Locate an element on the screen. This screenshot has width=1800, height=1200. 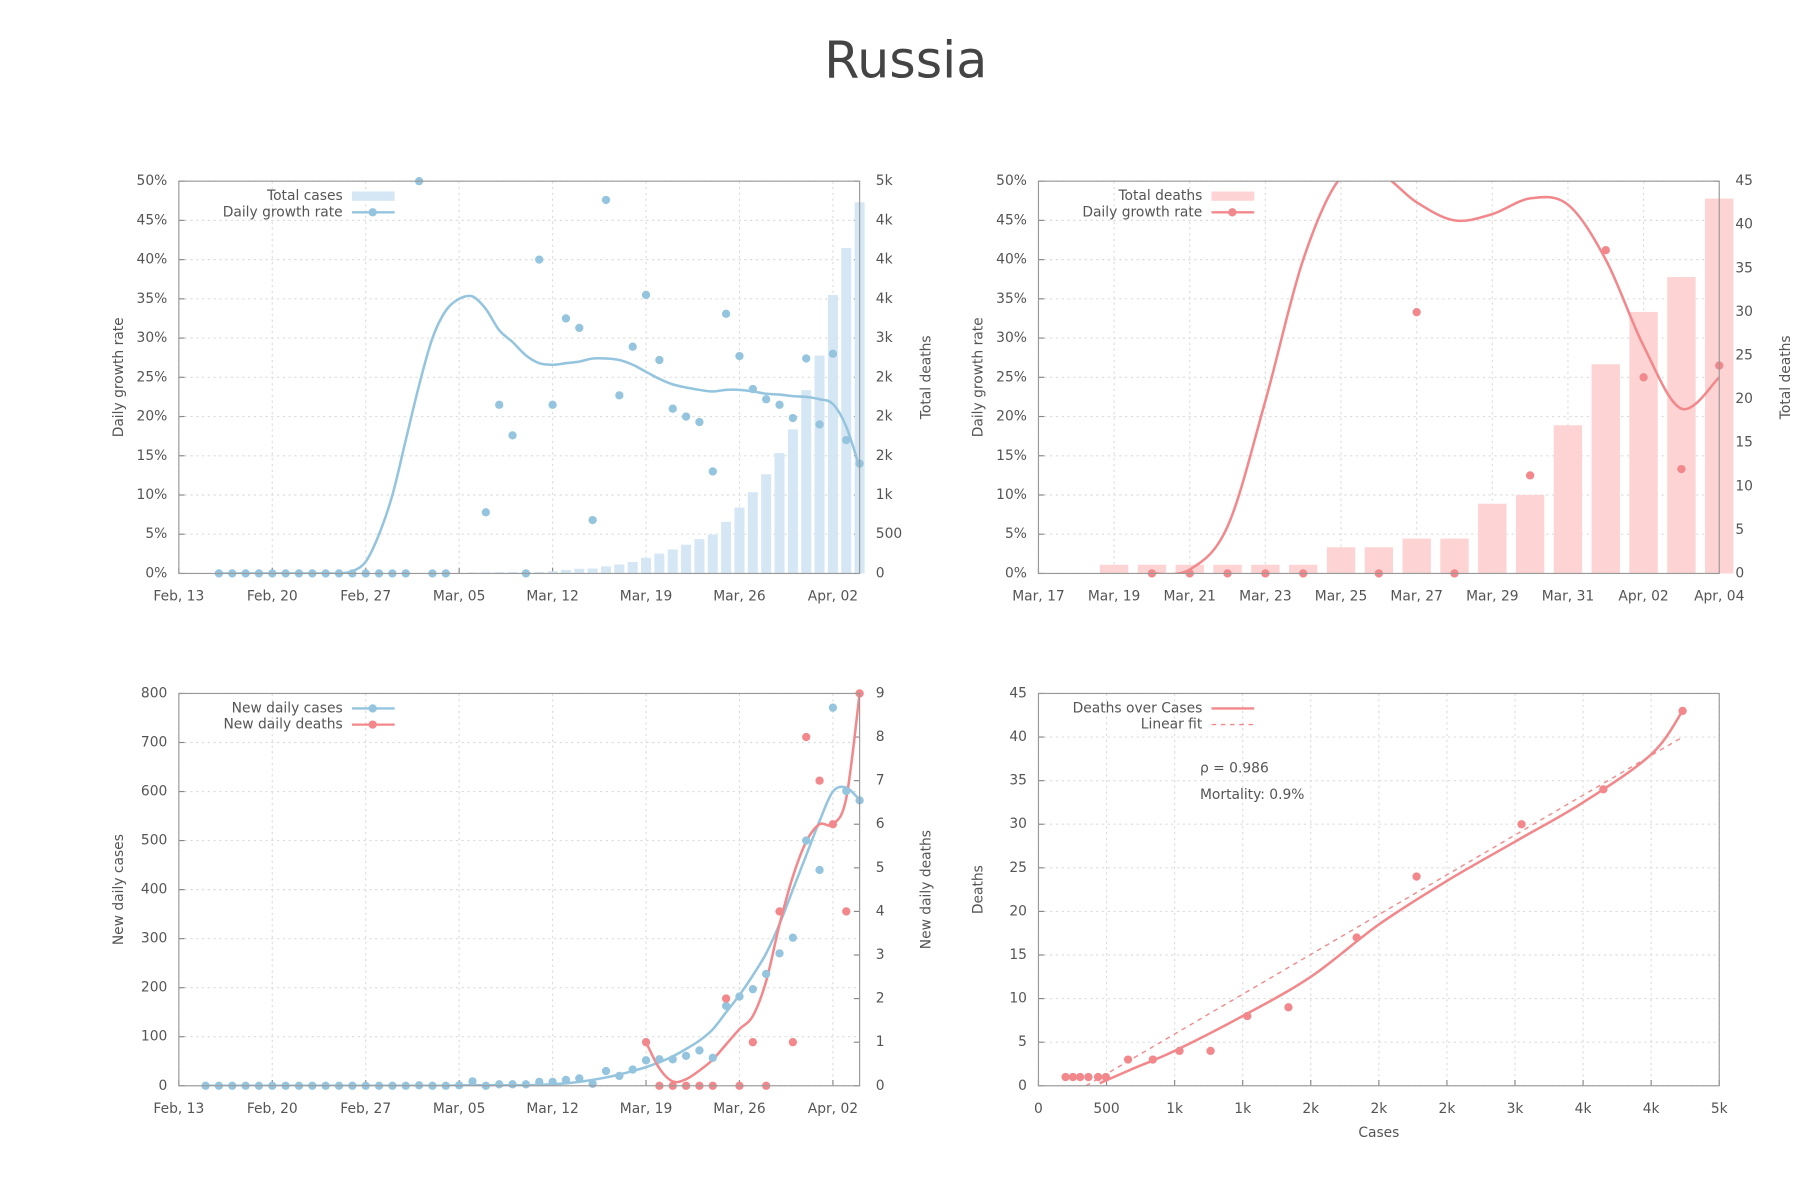
x-tick-label: Mar, 23 is located at coordinates (1265, 597).